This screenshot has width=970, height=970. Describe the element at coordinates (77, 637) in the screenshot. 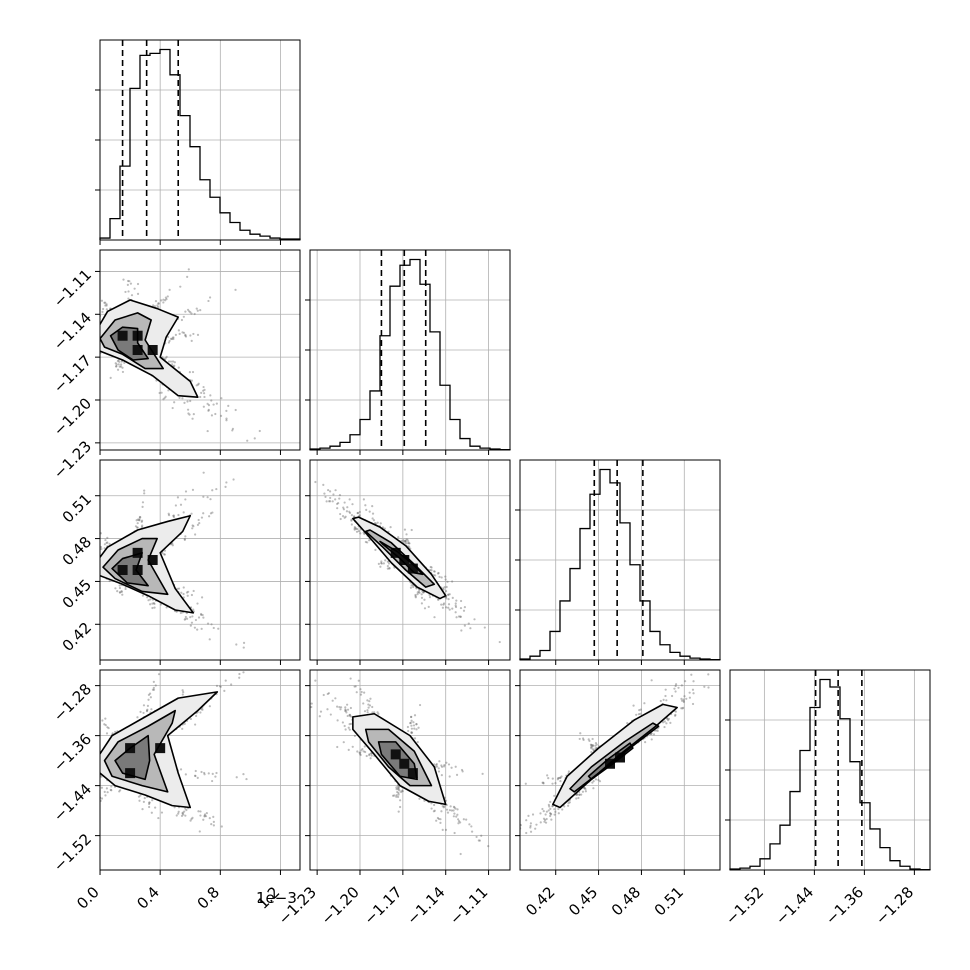

I see `y-tick-label: 0.42` at that location.